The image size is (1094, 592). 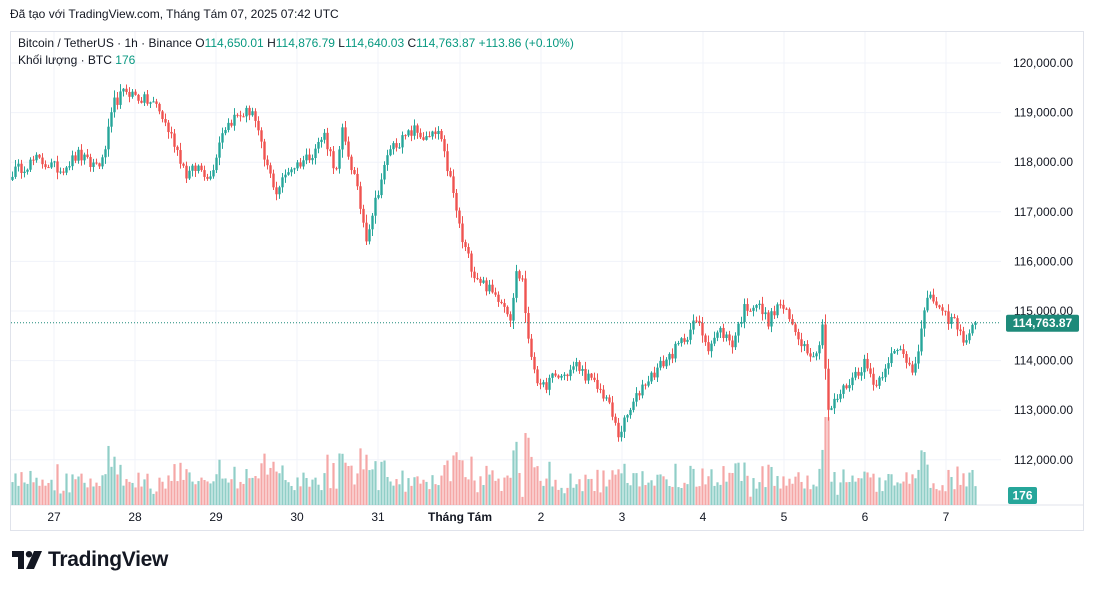 I want to click on y-tick-label: 117,000.00, so click(x=1043, y=212).